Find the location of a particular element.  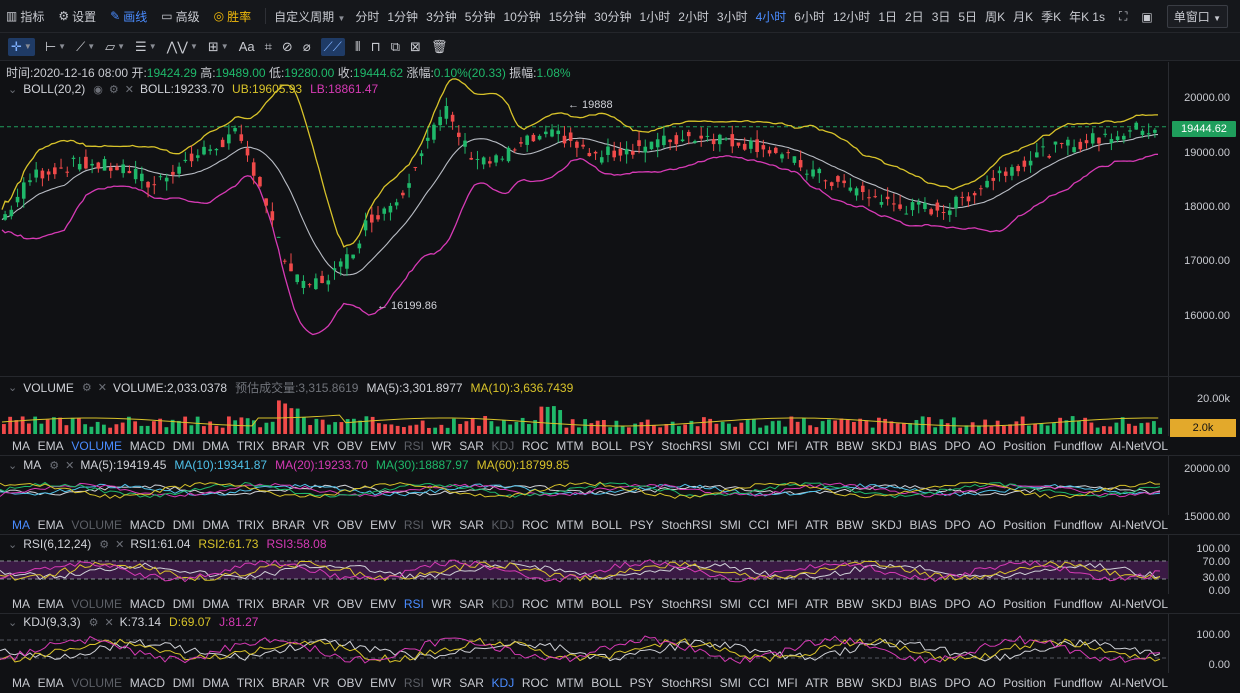

period-4: 10分钟 is located at coordinates (522, 16).